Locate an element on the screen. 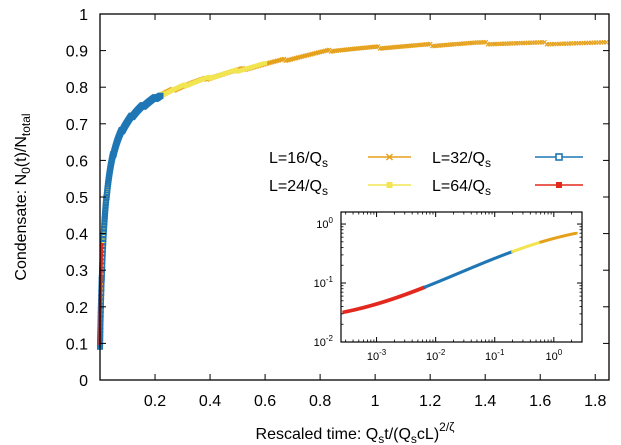 The image size is (621, 445). x-axis-label: Rescaled time: Qst/(QscL)2/ζ is located at coordinates (356, 432).